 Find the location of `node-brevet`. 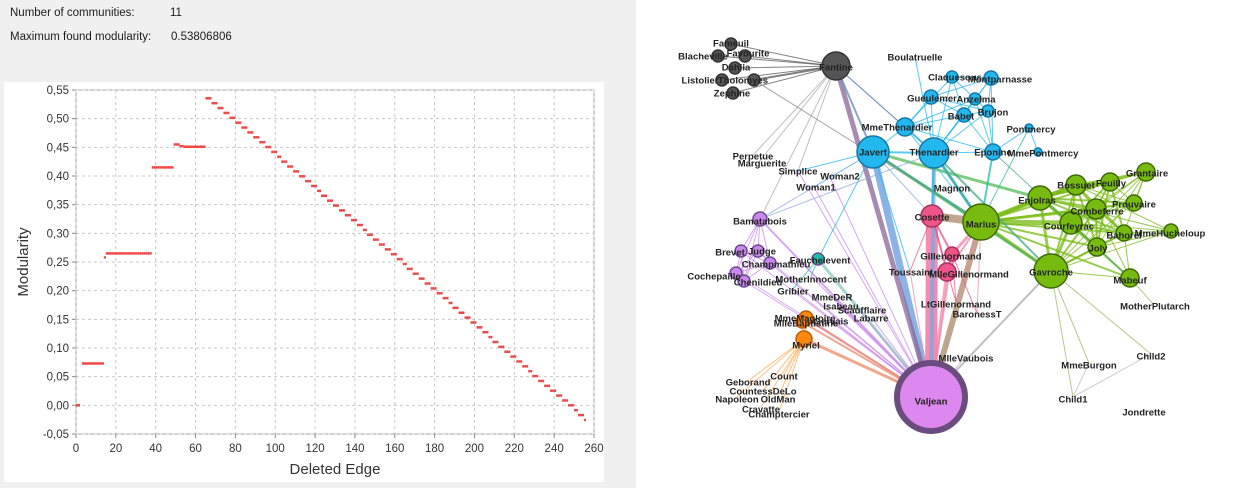

node-brevet is located at coordinates (741, 251).